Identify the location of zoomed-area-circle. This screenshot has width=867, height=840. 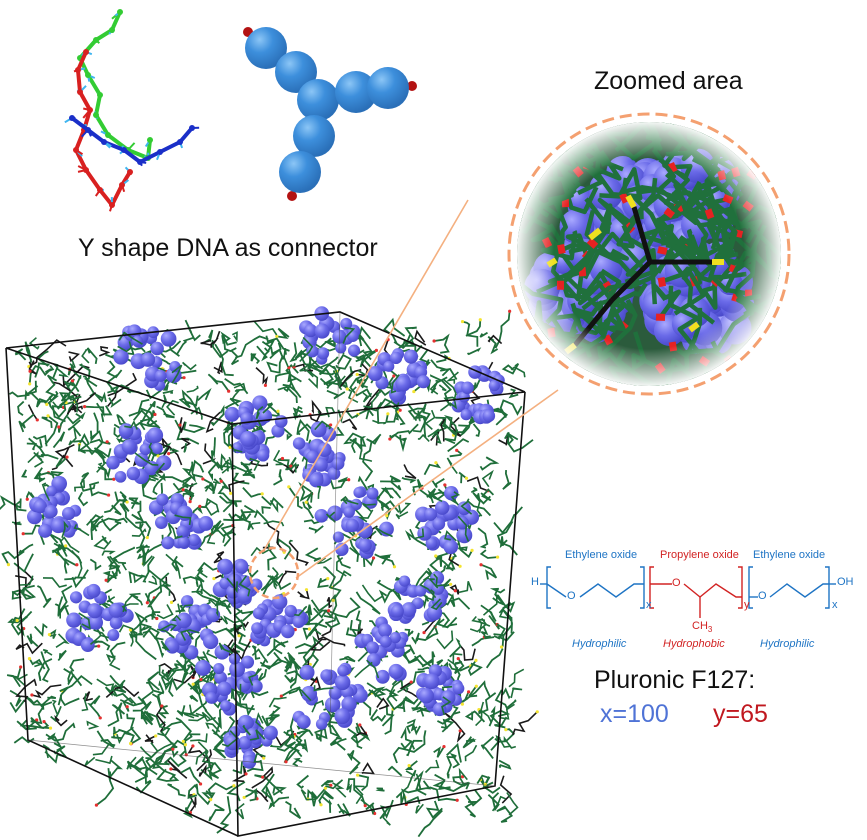
(649, 254).